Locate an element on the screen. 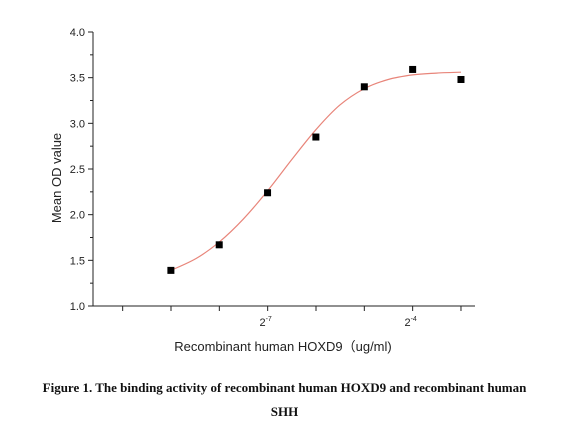 This screenshot has height=434, width=569. x-tick-label: 2-7 is located at coordinates (265, 322).